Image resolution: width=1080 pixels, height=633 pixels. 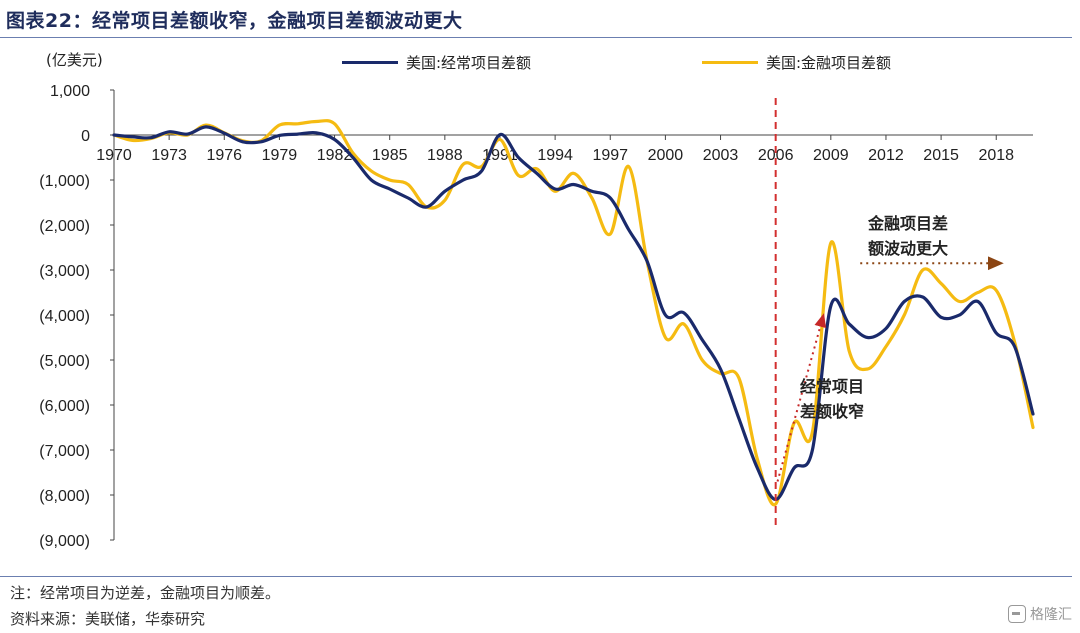 I want to click on footnote: 注：经常项目为逆差，金融项目为顺差。, so click(x=145, y=593).